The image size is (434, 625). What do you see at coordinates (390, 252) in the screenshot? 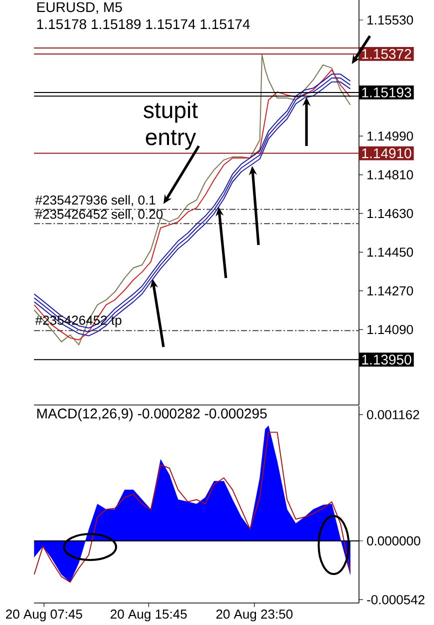
I see `y-tick-label: 1.14450` at bounding box center [390, 252].